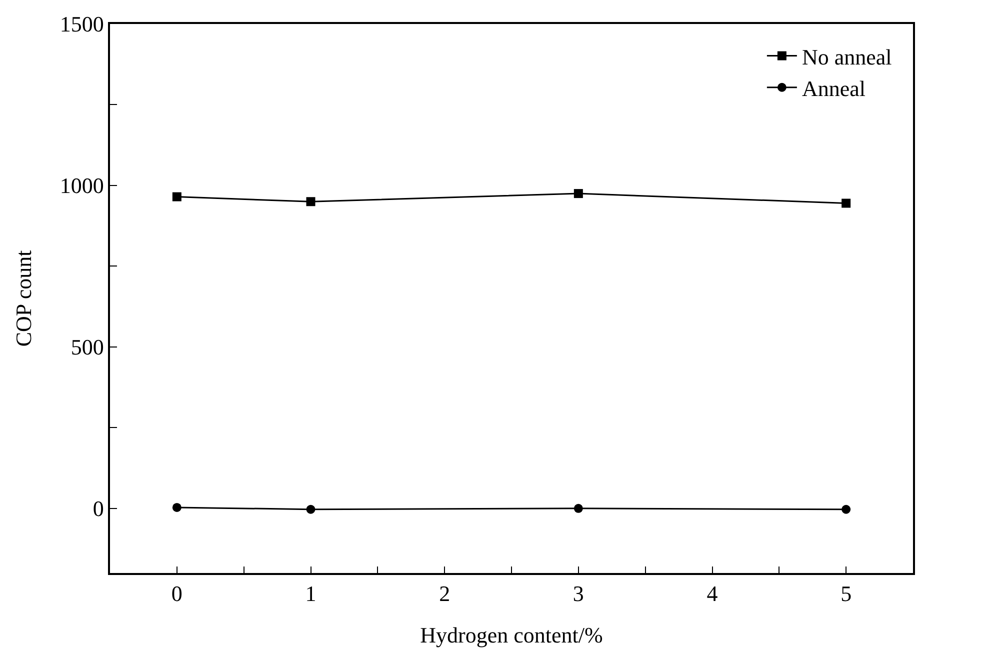  Describe the element at coordinates (310, 593) in the screenshot. I see `x-tick-label: 1` at that location.